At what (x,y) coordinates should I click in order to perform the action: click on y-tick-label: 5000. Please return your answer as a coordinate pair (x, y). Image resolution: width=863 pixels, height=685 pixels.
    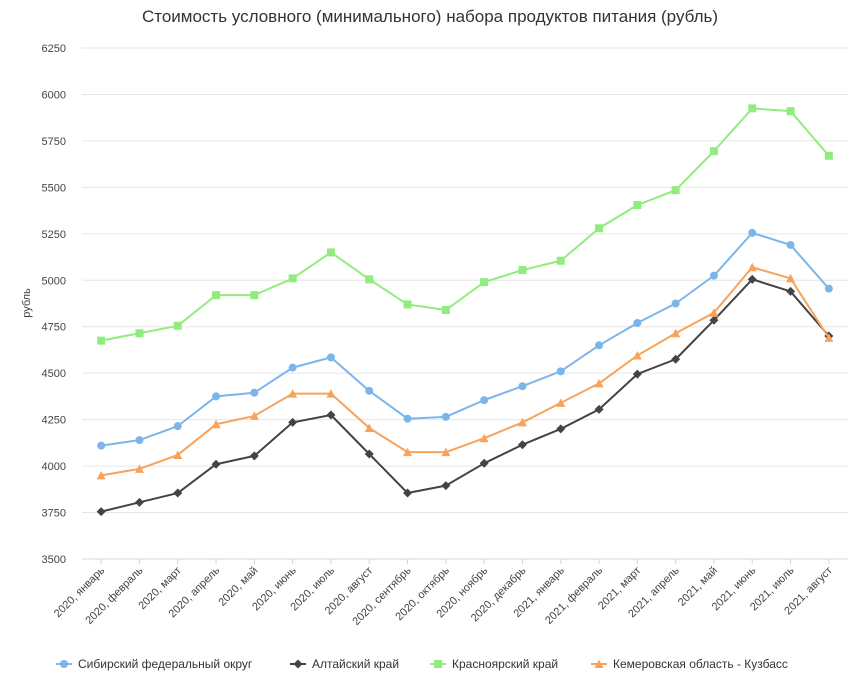
    Looking at the image, I should click on (54, 281).